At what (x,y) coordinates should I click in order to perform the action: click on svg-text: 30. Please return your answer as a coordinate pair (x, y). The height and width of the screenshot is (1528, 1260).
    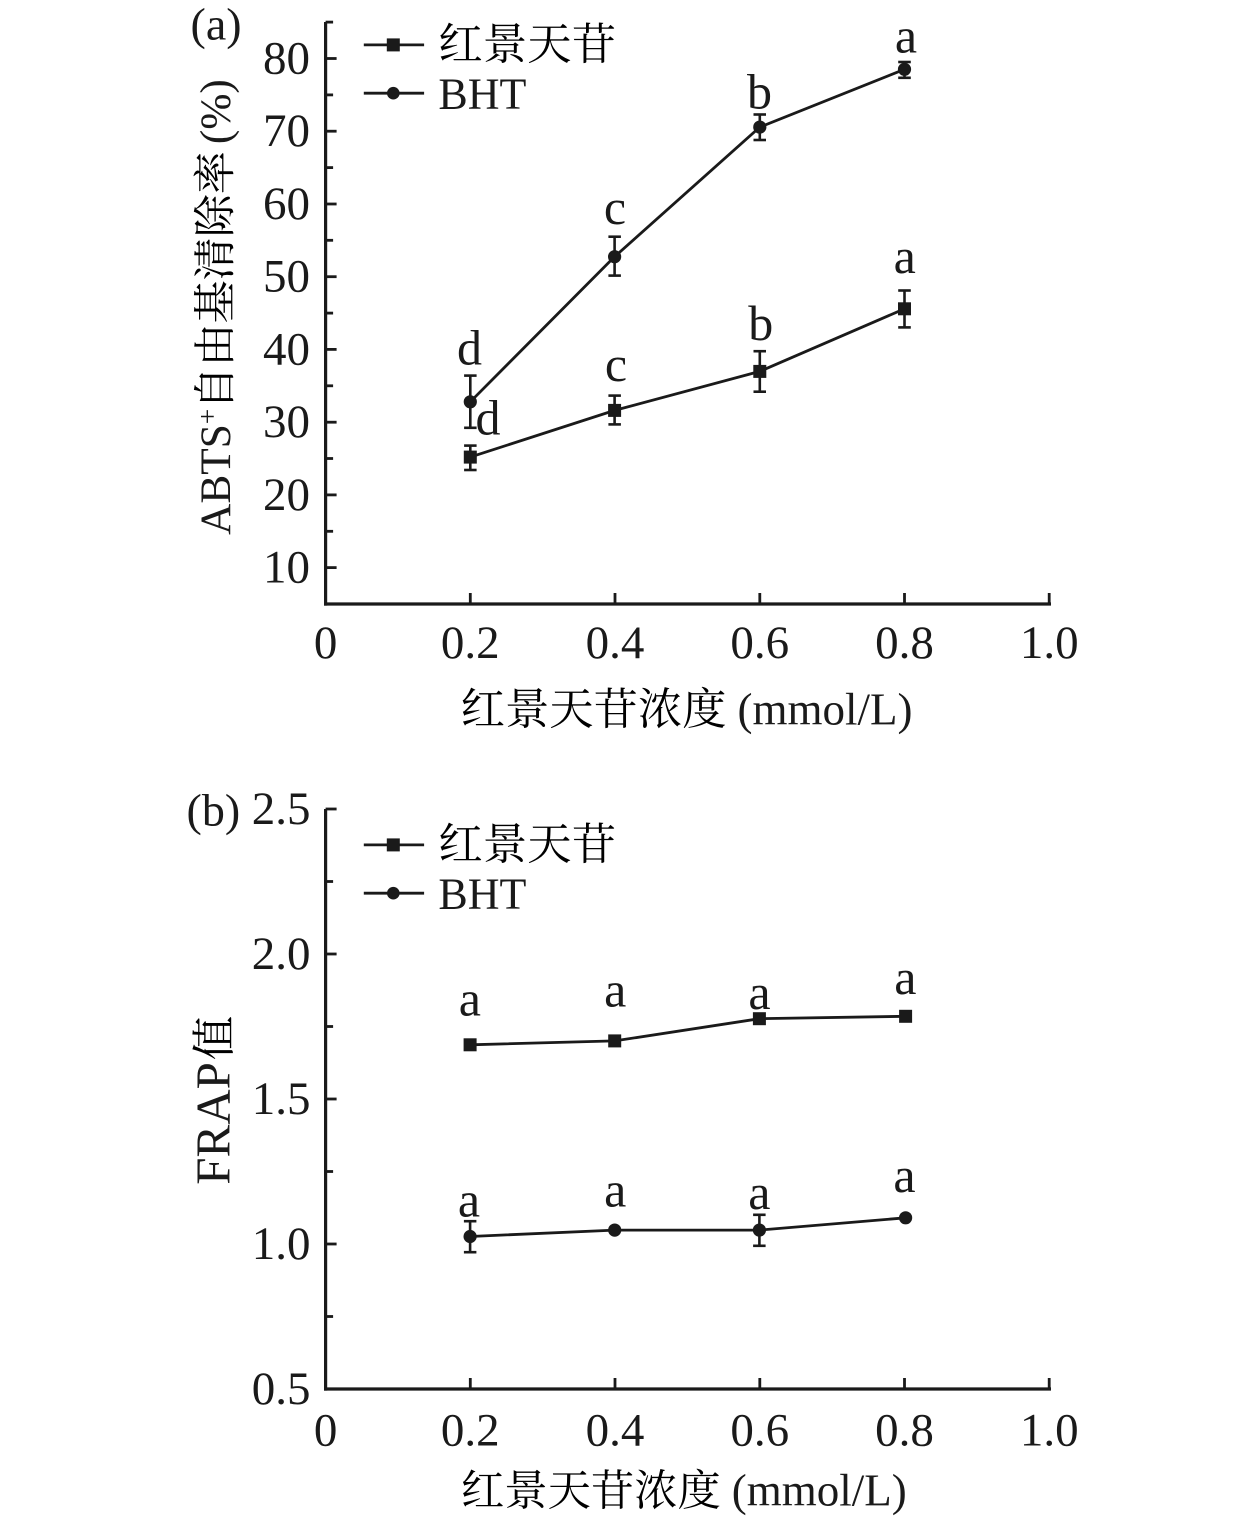
    Looking at the image, I should click on (286, 422).